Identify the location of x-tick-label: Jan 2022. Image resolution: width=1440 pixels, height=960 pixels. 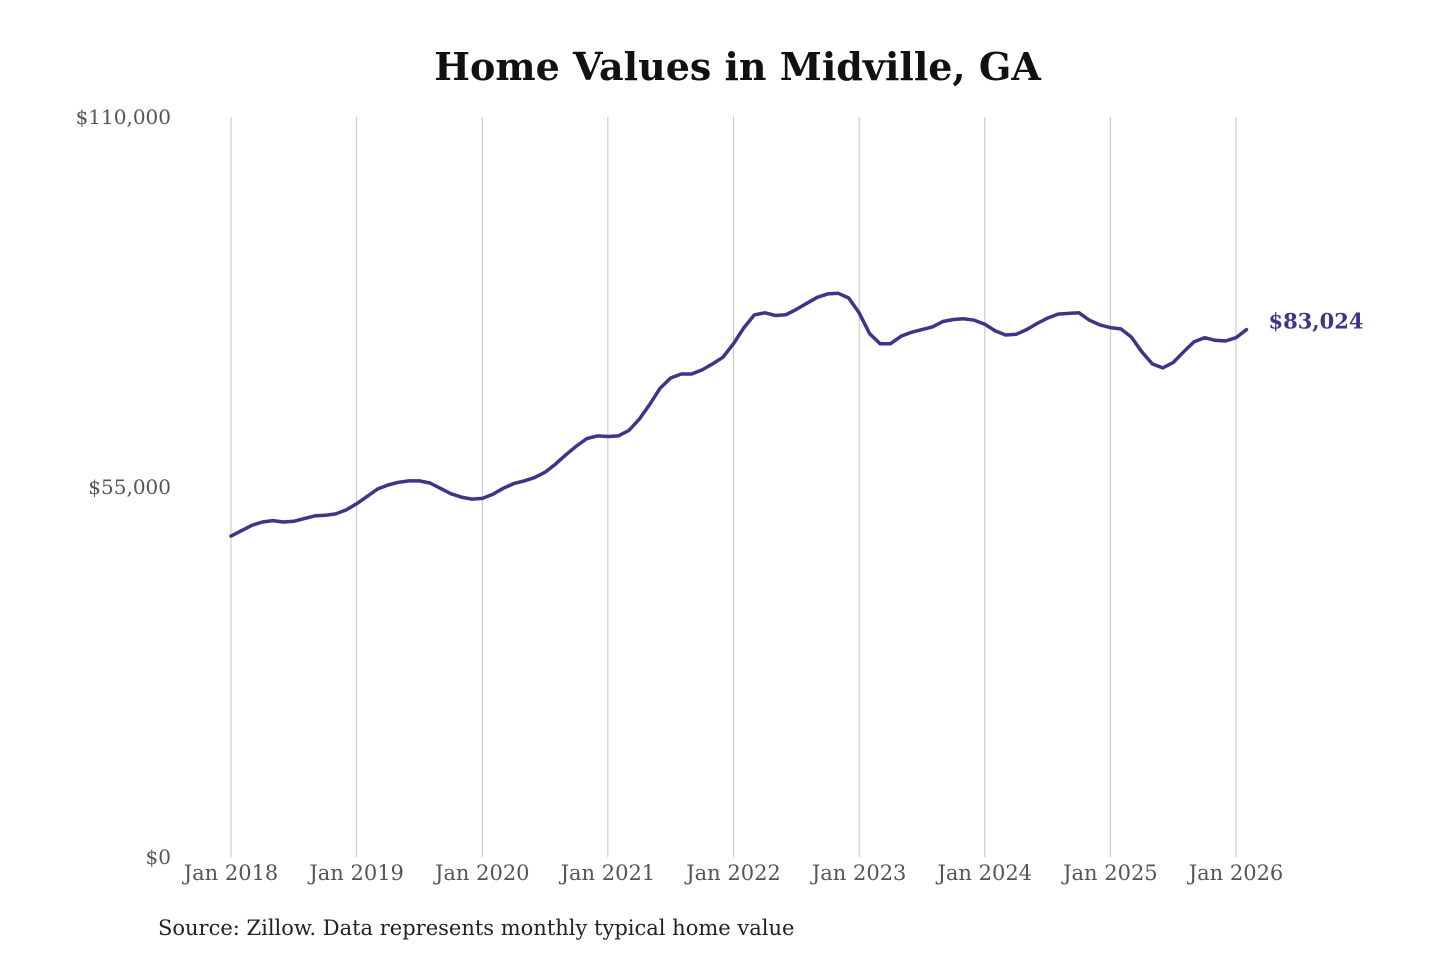
(732, 873).